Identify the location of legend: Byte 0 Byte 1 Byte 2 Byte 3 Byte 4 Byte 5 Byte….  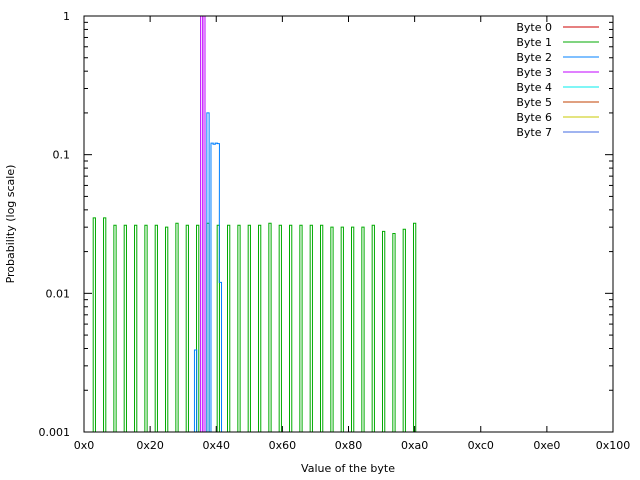
(557, 80).